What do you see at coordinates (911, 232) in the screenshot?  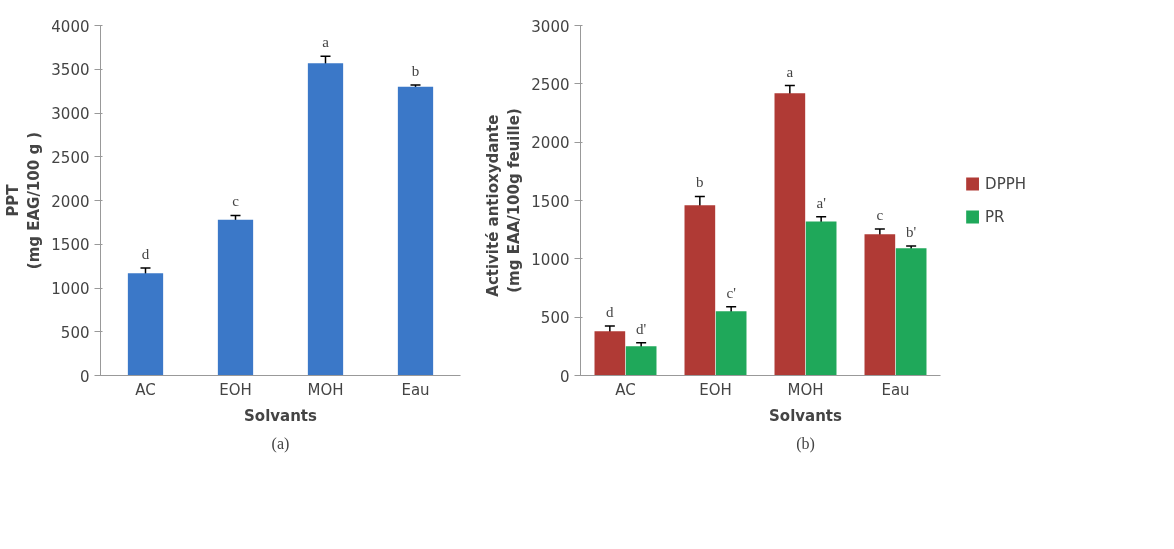 I see `data-label: b'` at bounding box center [911, 232].